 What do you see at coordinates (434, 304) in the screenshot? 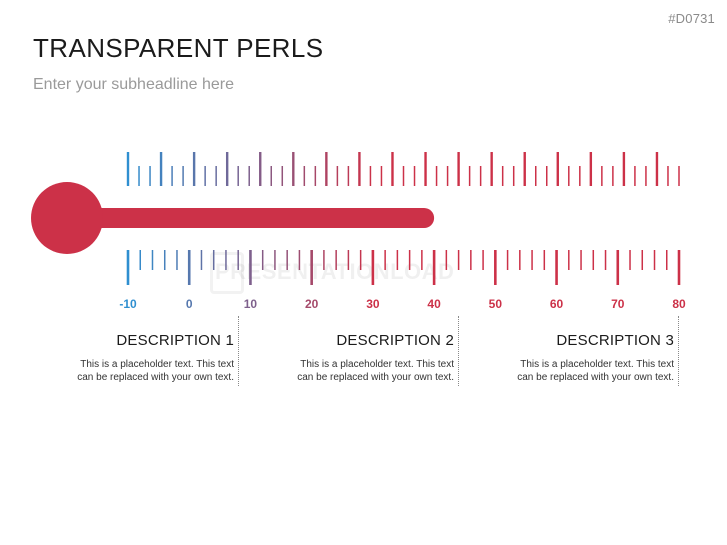
I see `scale-label: 40` at bounding box center [434, 304].